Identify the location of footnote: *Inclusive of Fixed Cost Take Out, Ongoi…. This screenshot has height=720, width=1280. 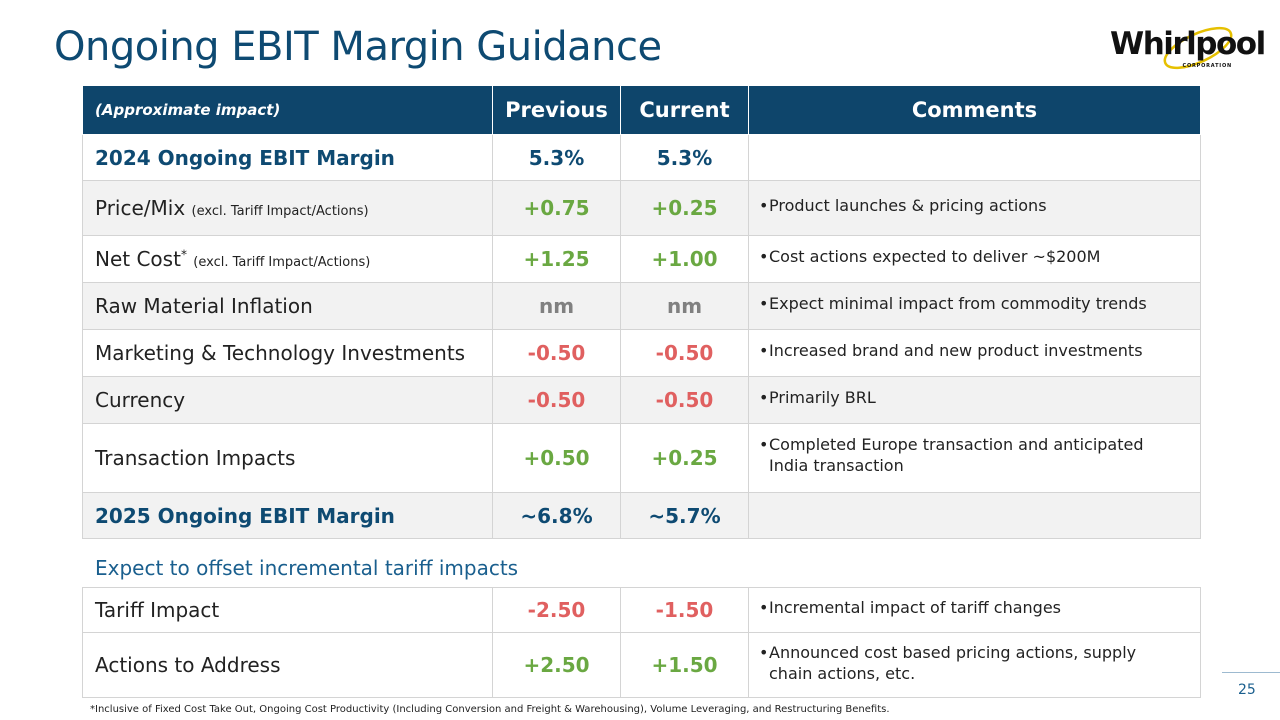
(490, 709).